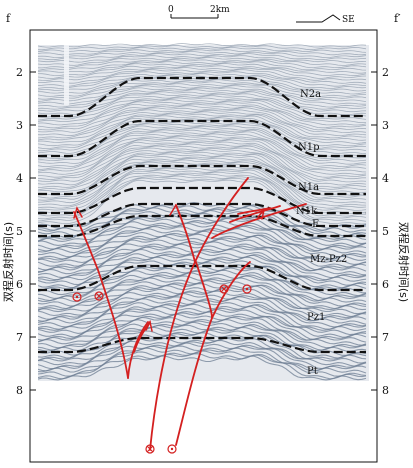  What do you see at coordinates (312, 371) in the screenshot?
I see `layer-label-pt: Pt` at bounding box center [312, 371].